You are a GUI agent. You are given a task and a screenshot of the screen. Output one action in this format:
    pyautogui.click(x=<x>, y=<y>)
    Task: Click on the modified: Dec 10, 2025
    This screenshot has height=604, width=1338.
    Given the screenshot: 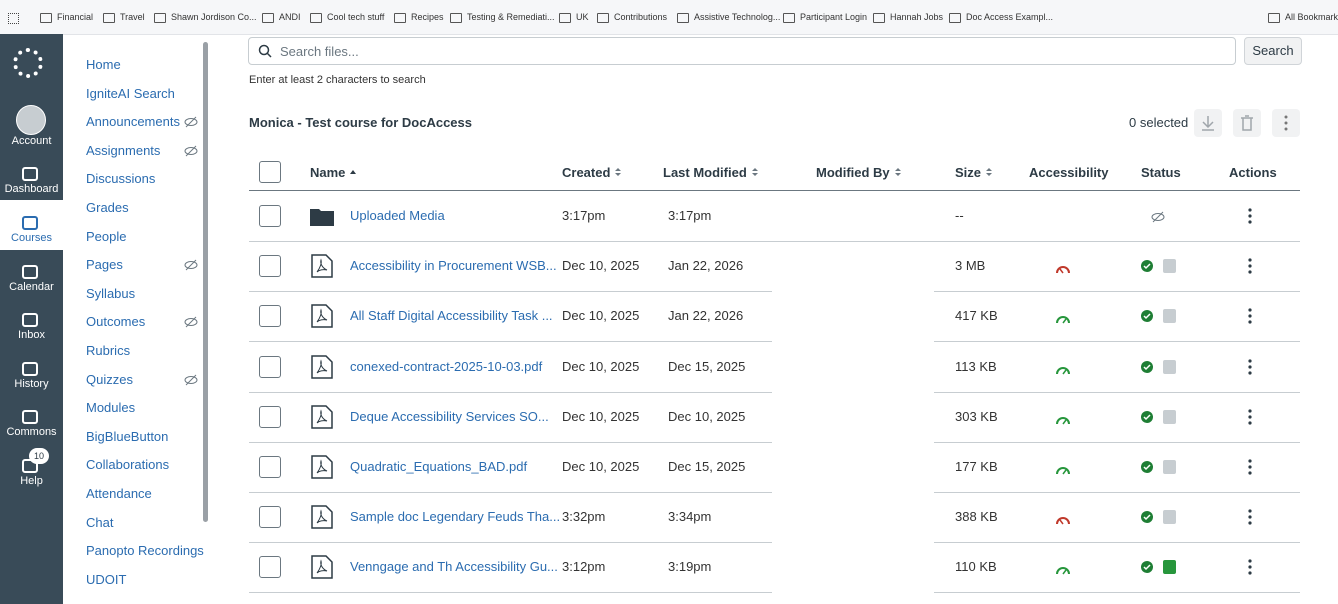 What is the action you would take?
    pyautogui.click(x=707, y=416)
    